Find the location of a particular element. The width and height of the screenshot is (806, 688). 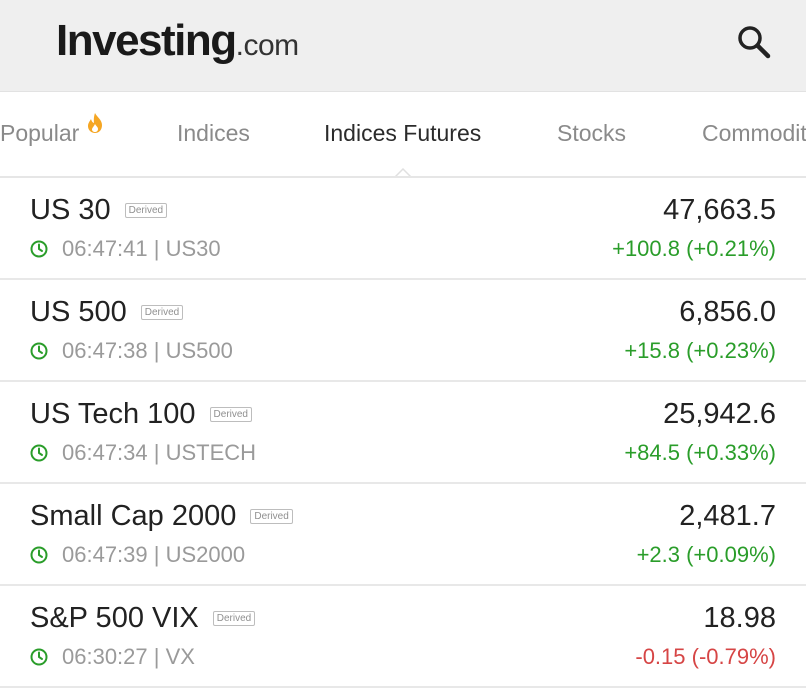

tab-indices: Indices is located at coordinates (213, 133).